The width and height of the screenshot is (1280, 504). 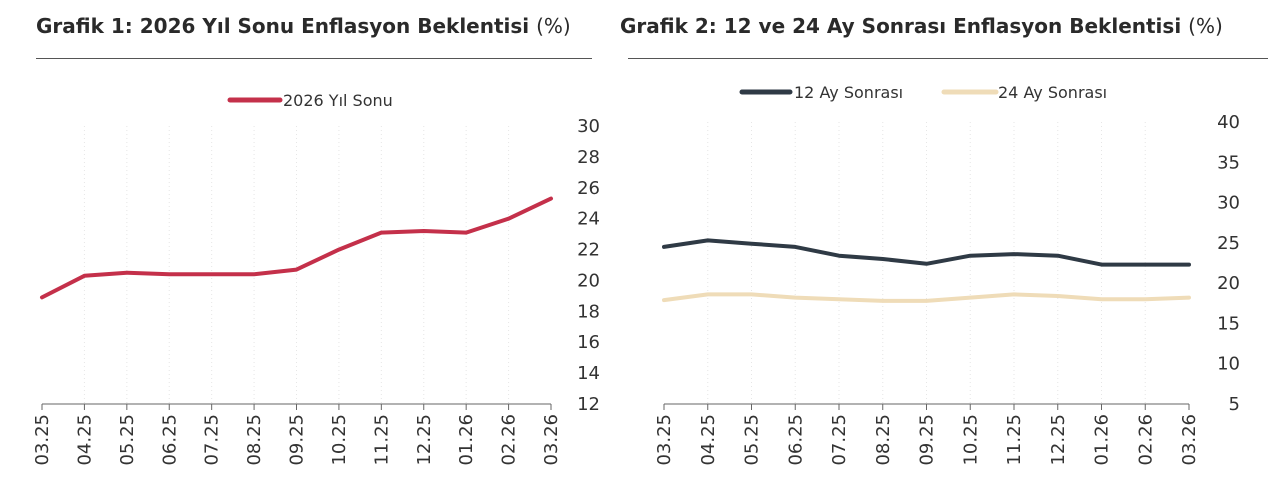 What do you see at coordinates (588, 404) in the screenshot?
I see `y-tick-label: 12` at bounding box center [588, 404].